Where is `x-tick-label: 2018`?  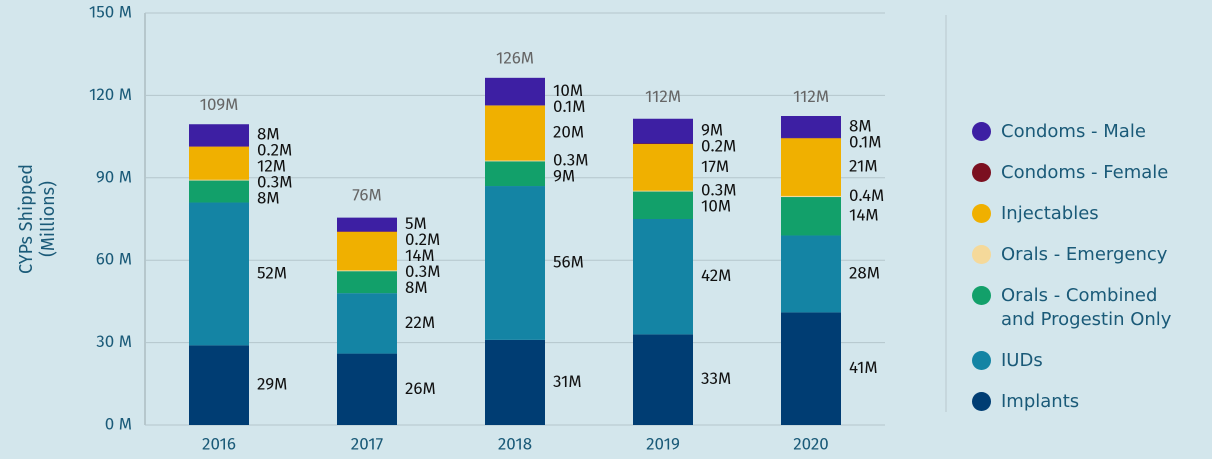 x-tick-label: 2018 is located at coordinates (515, 443).